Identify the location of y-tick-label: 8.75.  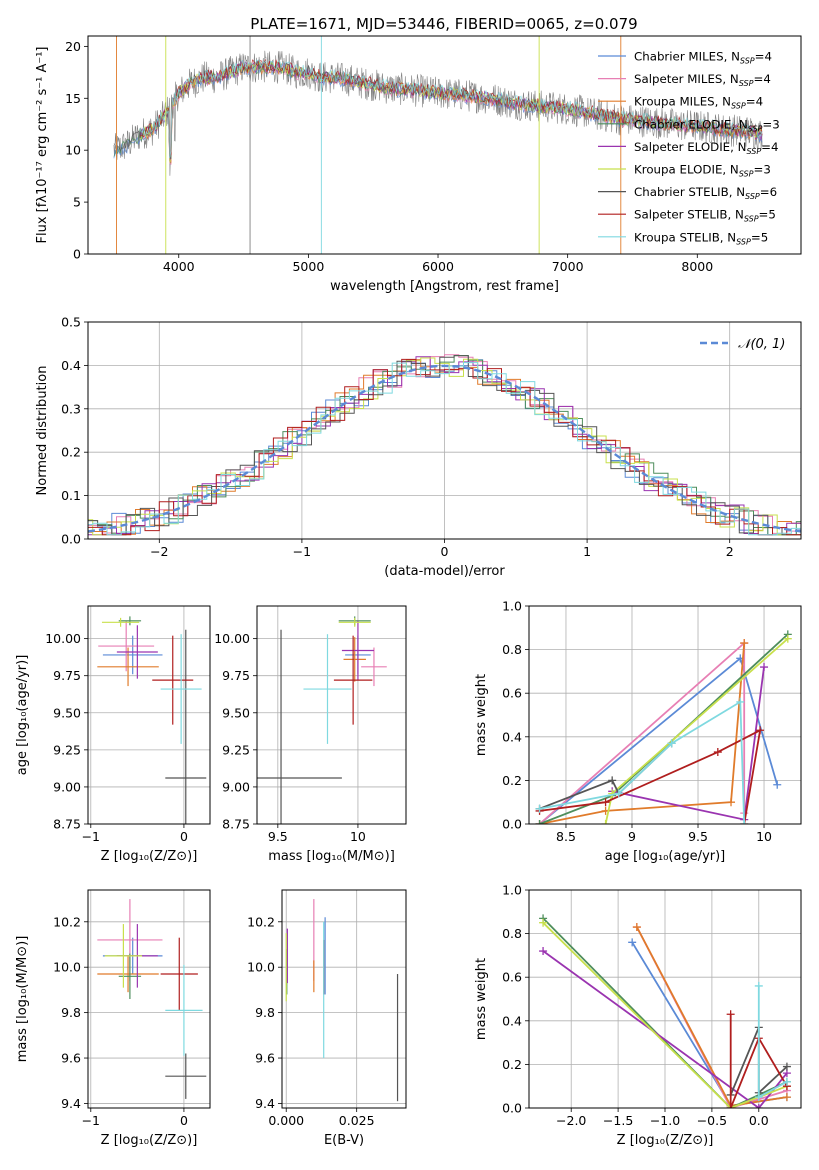
(67, 824).